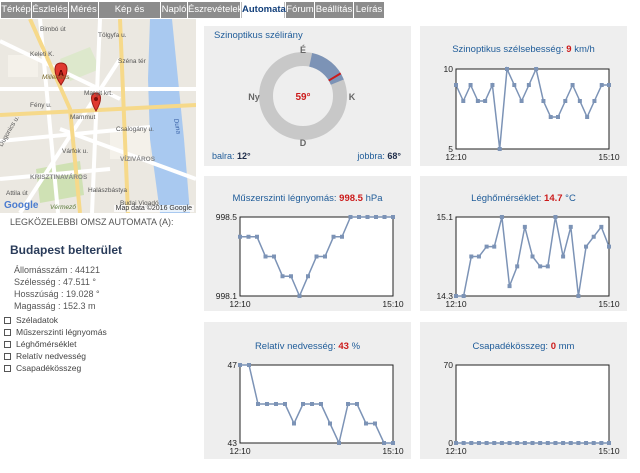 The width and height of the screenshot is (640, 473). What do you see at coordinates (334, 10) in the screenshot?
I see `tab-beallitas: Beállítás` at bounding box center [334, 10].